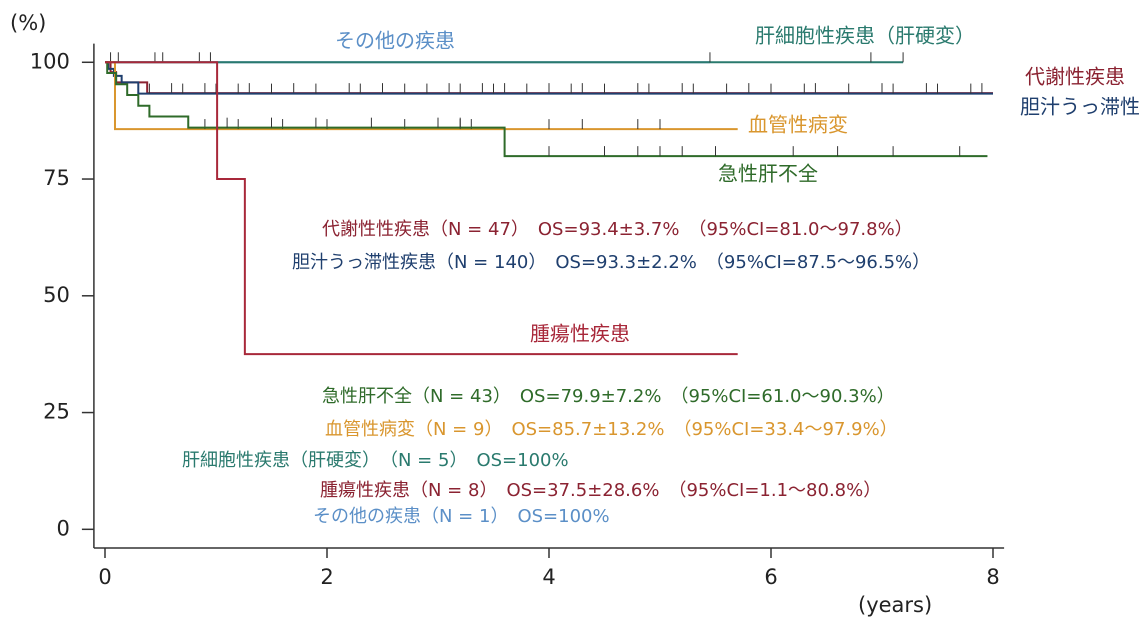  Describe the element at coordinates (770, 577) in the screenshot. I see `x-tick-label: 6` at that location.